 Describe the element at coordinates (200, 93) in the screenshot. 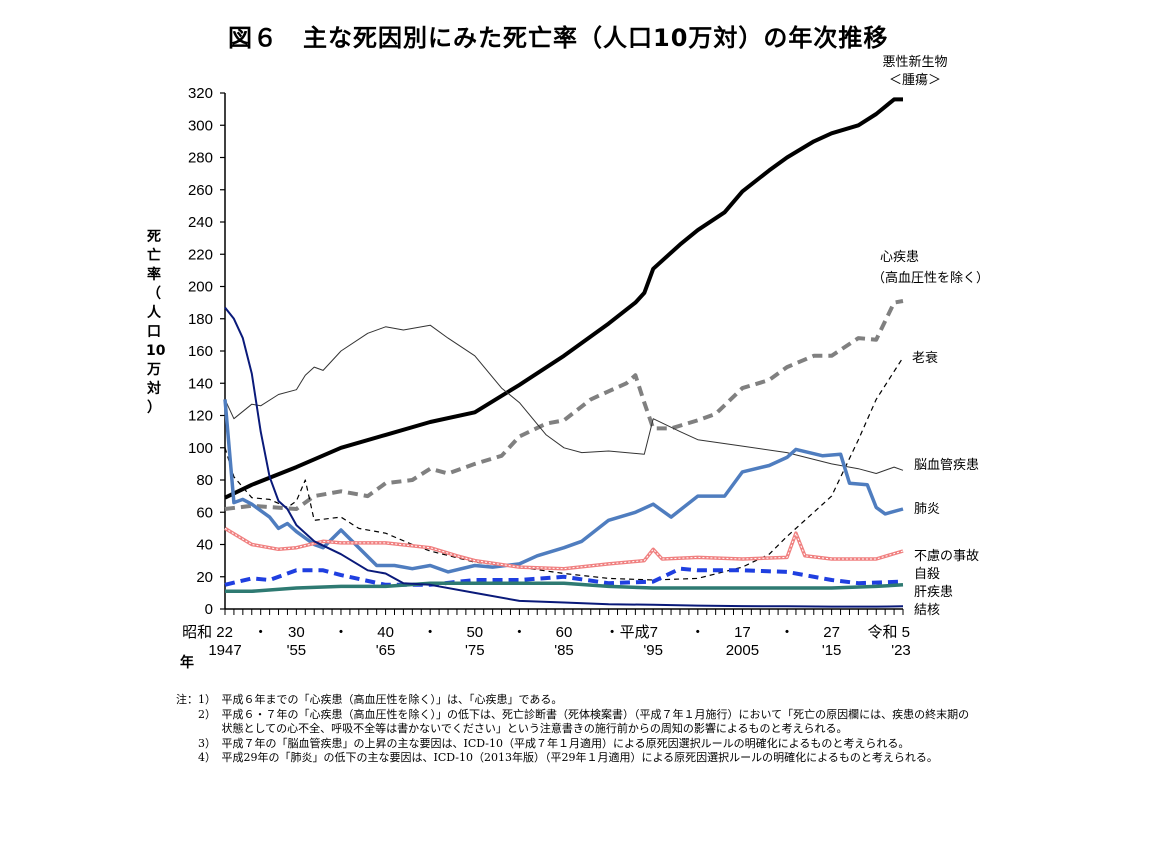

I see `y-tick-label: 320` at that location.